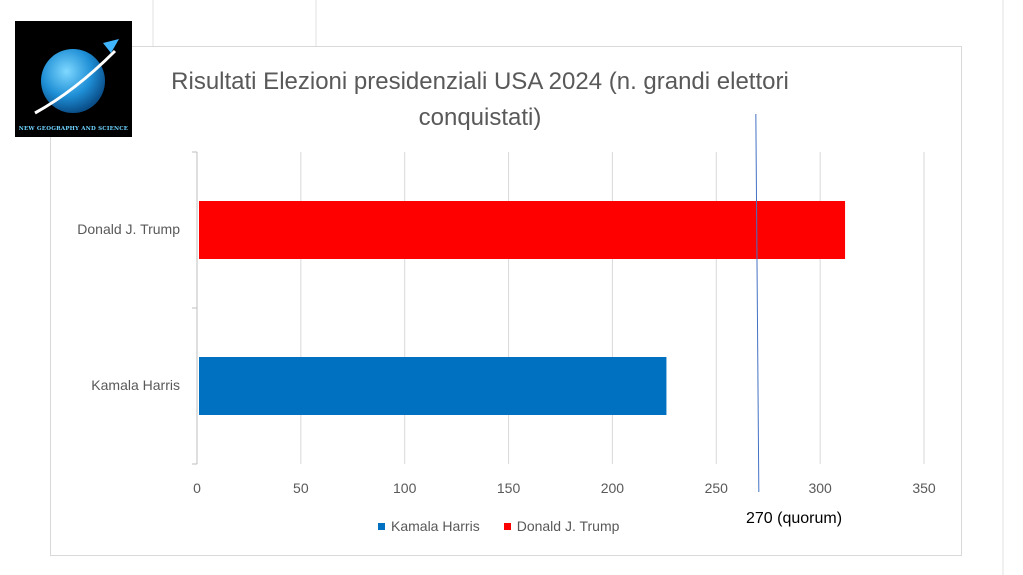 The image size is (1023, 575). What do you see at coordinates (507, 526) in the screenshot?
I see `legend-swatch-donald-trump` at bounding box center [507, 526].